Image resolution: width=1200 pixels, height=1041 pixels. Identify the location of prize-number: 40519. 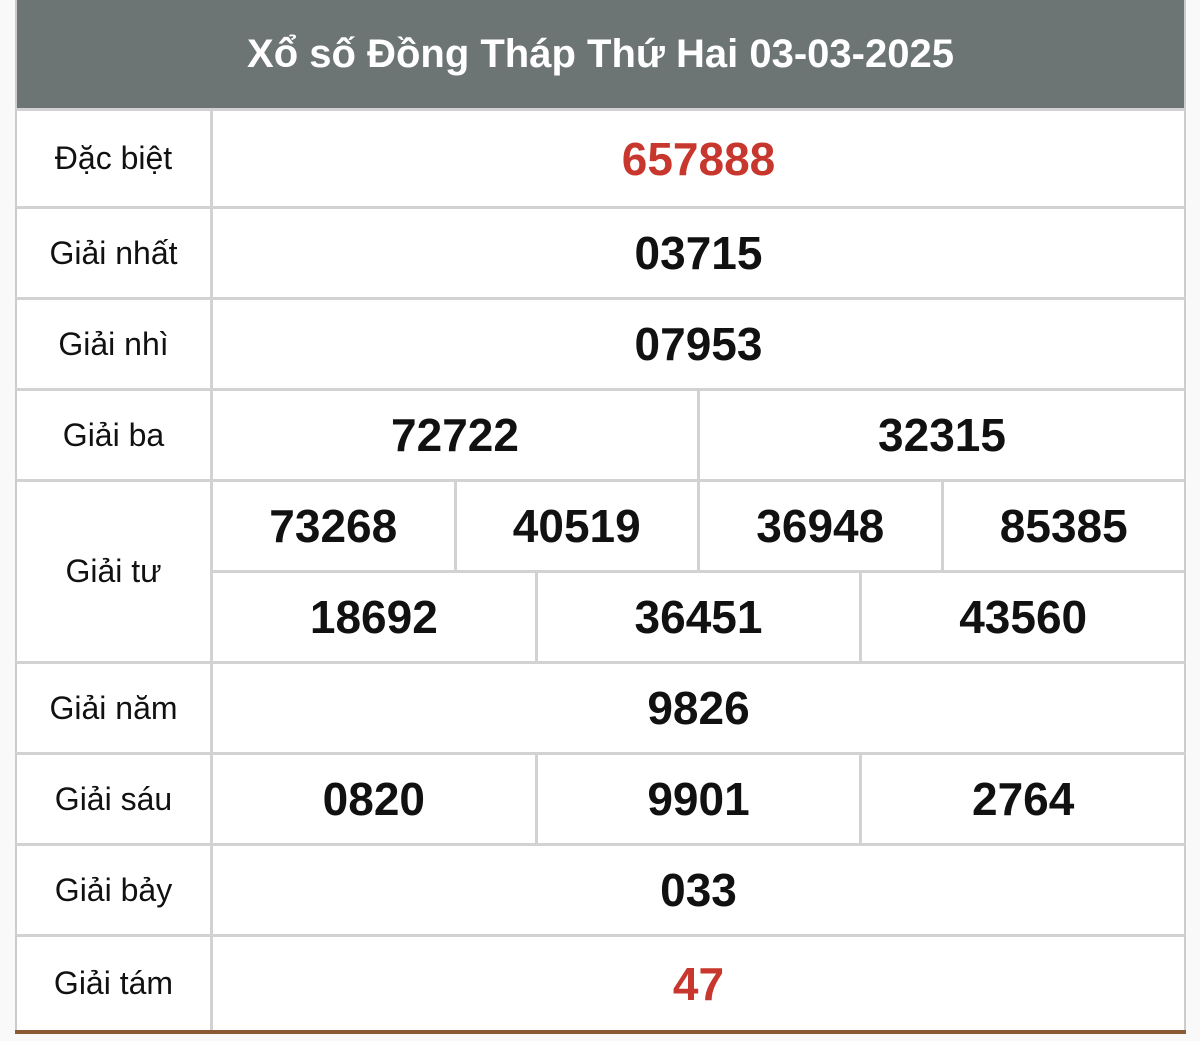
(575, 526).